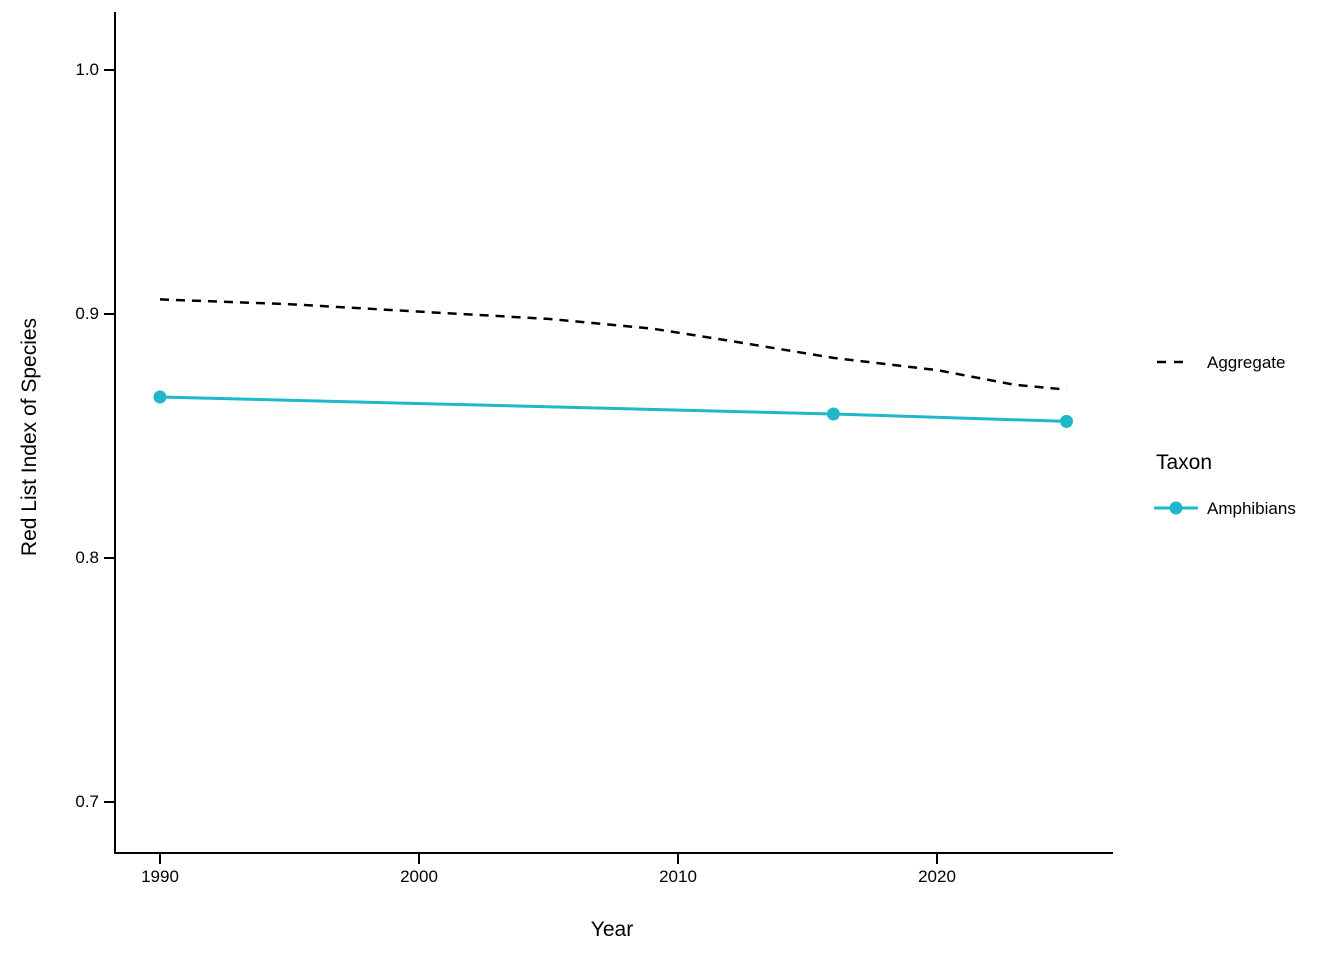  I want to click on legend-amphibians-label: Amphibians, so click(1251, 508).